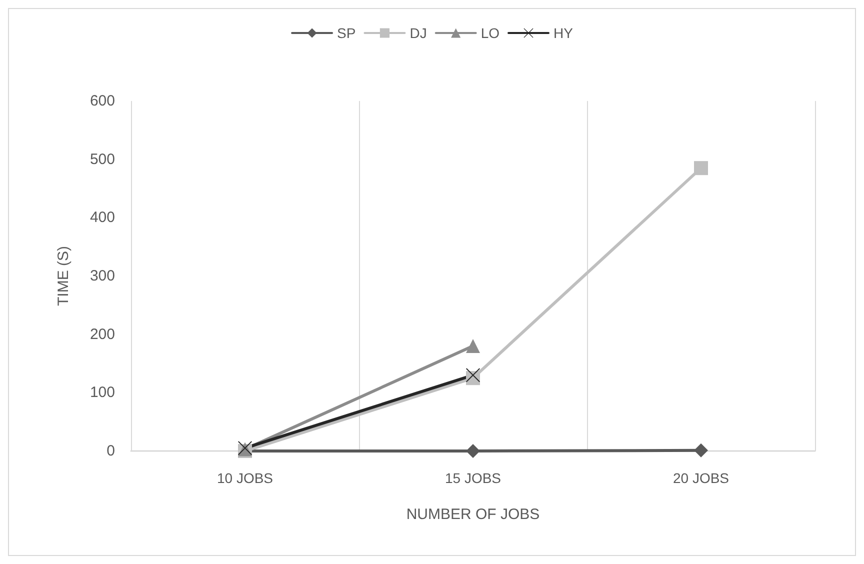 The image size is (864, 564). What do you see at coordinates (418, 33) in the screenshot?
I see `legend-label: DJ` at bounding box center [418, 33].